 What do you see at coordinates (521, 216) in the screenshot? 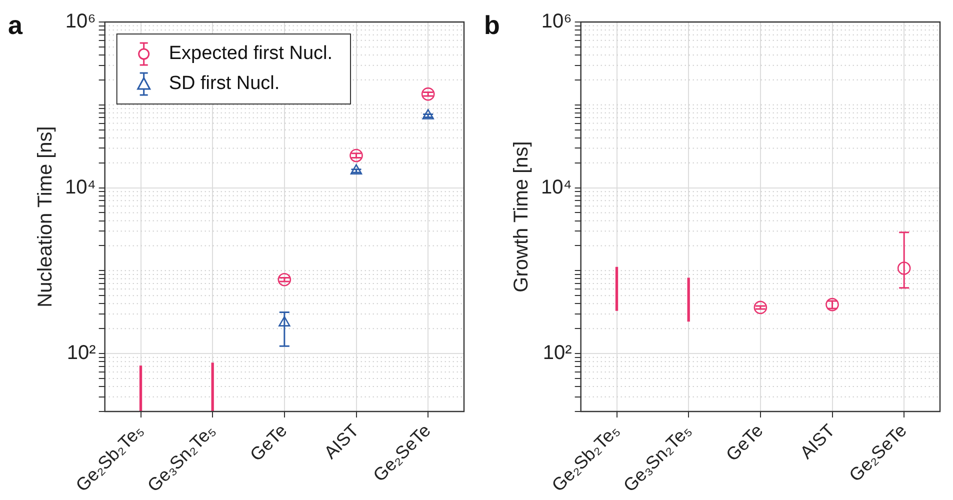
I see `y-axis-title: Growth Time [ns]` at bounding box center [521, 216].